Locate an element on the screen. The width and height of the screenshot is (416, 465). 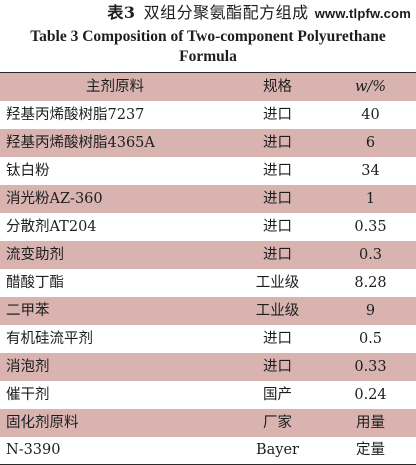
row-spec: Bayer is located at coordinates (277, 450).